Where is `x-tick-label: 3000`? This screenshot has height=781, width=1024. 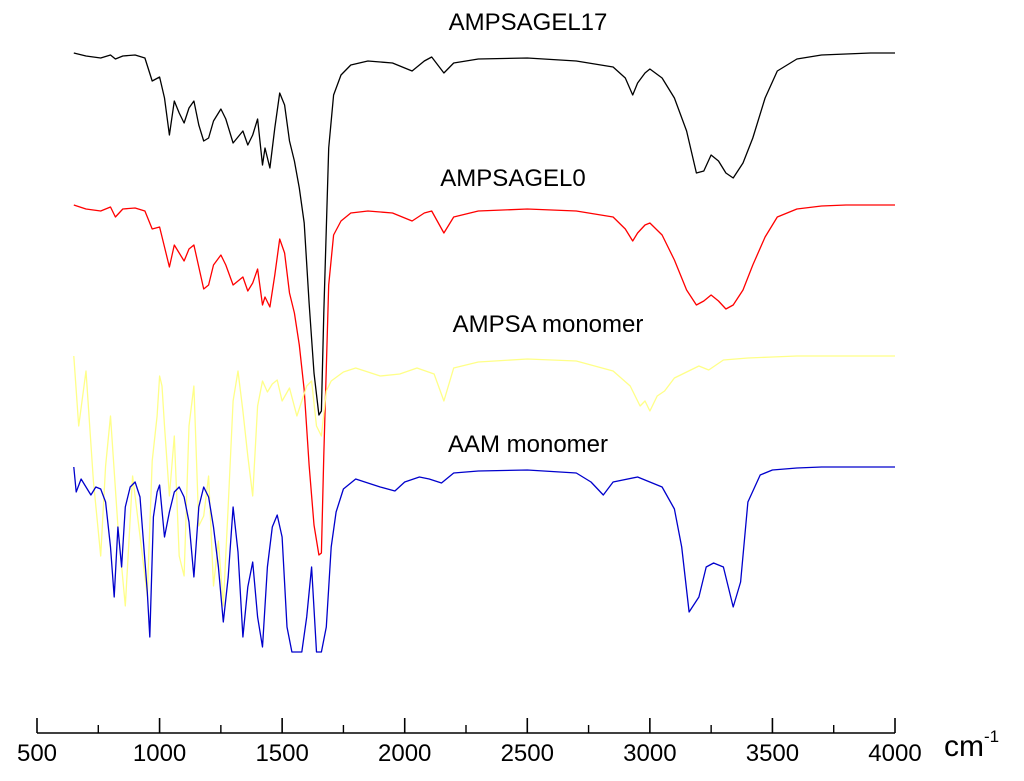 x-tick-label: 3000 is located at coordinates (649, 753).